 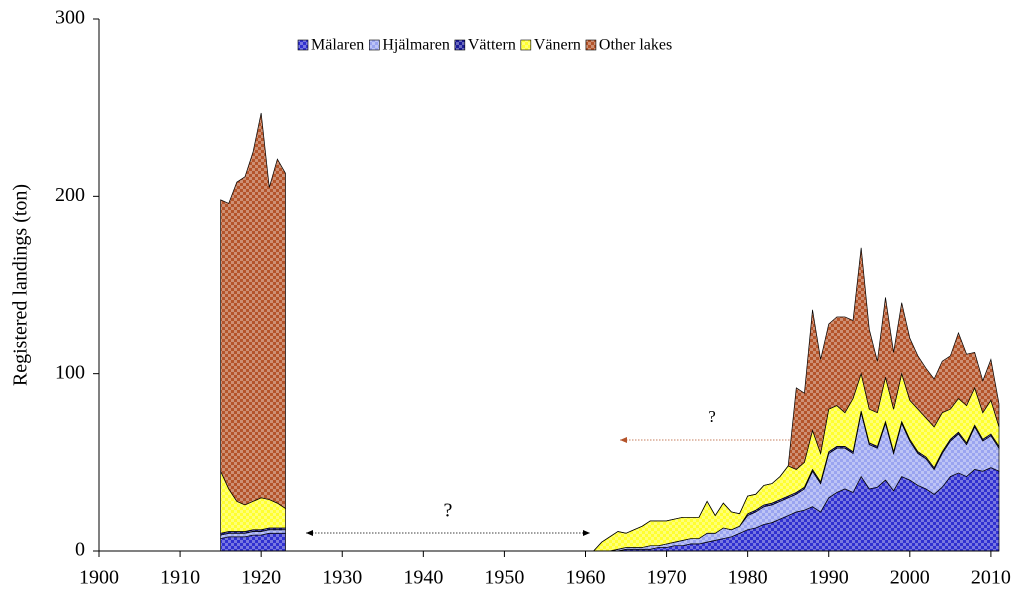 What do you see at coordinates (99, 578) in the screenshot?
I see `x-tick-label: 1900` at bounding box center [99, 578].